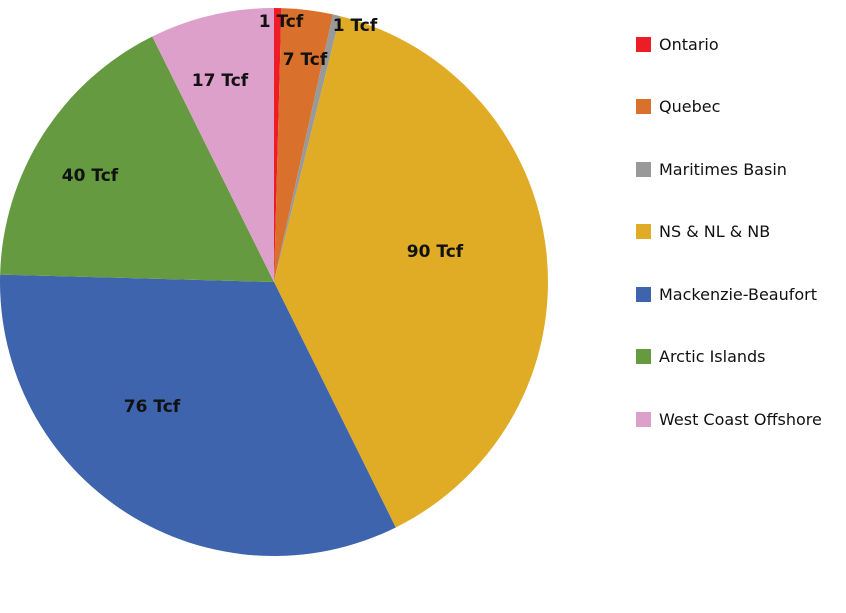 The width and height of the screenshot is (846, 613). What do you see at coordinates (305, 60) in the screenshot?
I see `data-label: 7 Tcf` at bounding box center [305, 60].